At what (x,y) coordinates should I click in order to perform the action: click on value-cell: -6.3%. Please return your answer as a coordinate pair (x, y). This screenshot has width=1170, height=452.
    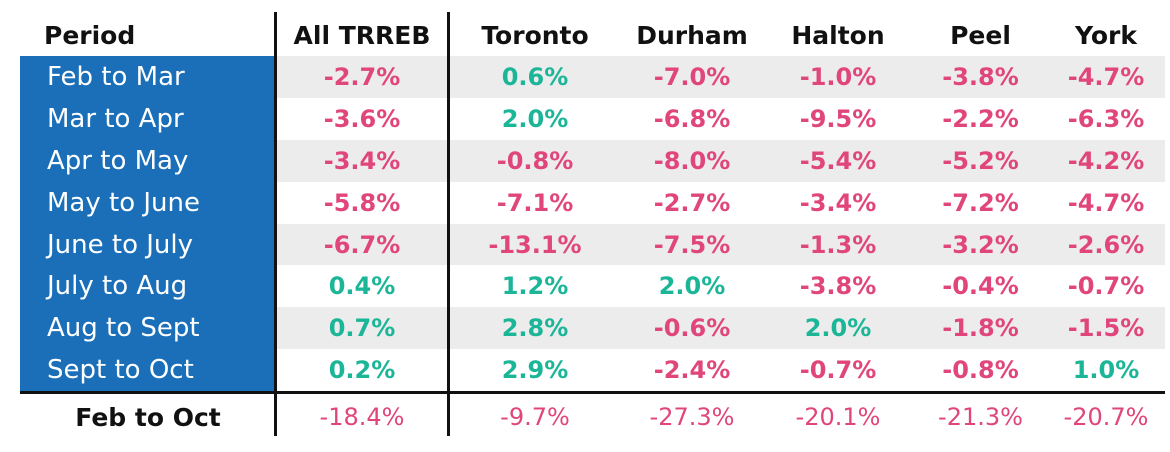
    Looking at the image, I should click on (1106, 118).